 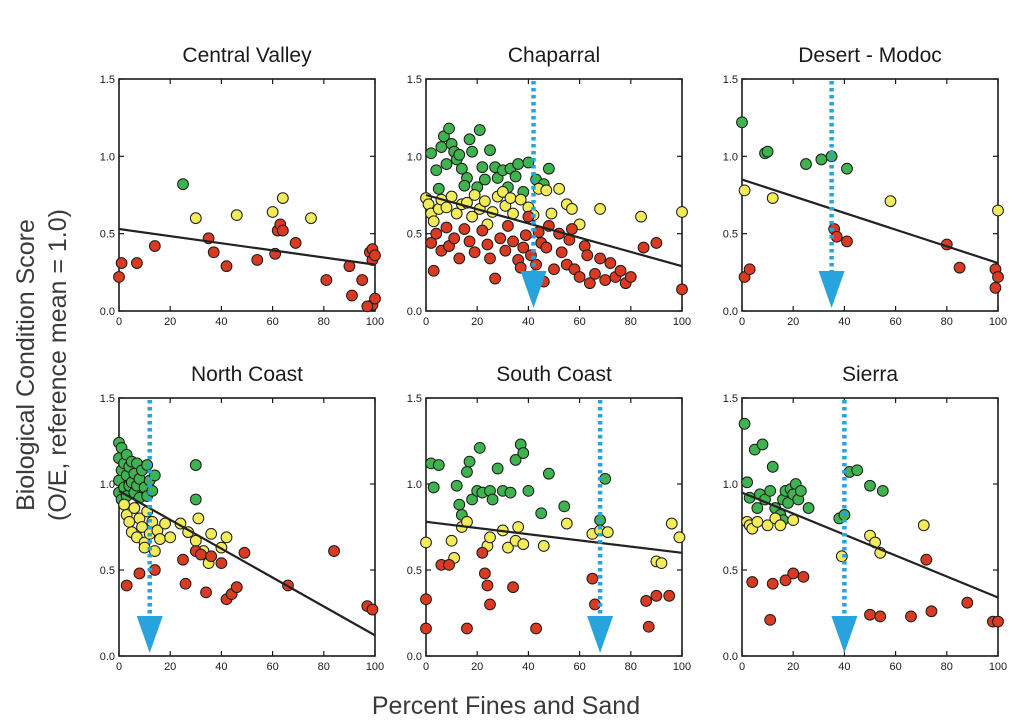 I want to click on y-tick-label: 1.0, so click(x=730, y=485).